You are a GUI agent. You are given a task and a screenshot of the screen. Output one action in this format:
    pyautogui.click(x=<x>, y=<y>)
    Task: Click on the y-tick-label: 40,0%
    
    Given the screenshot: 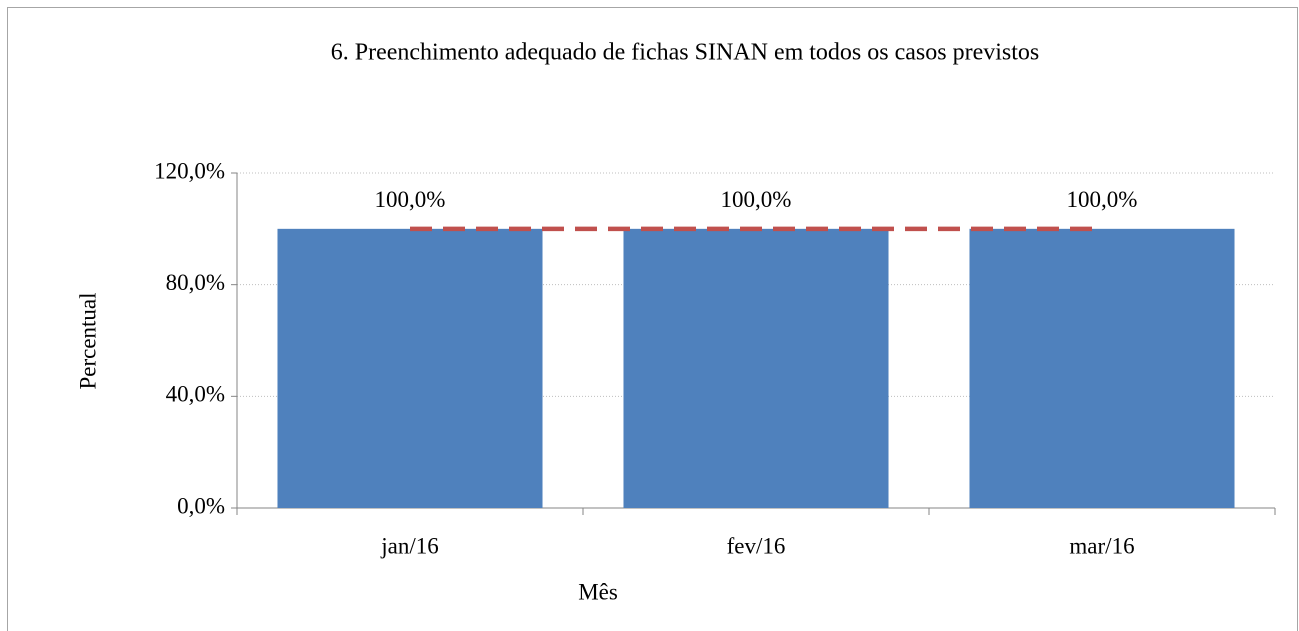 What is the action you would take?
    pyautogui.click(x=195, y=394)
    